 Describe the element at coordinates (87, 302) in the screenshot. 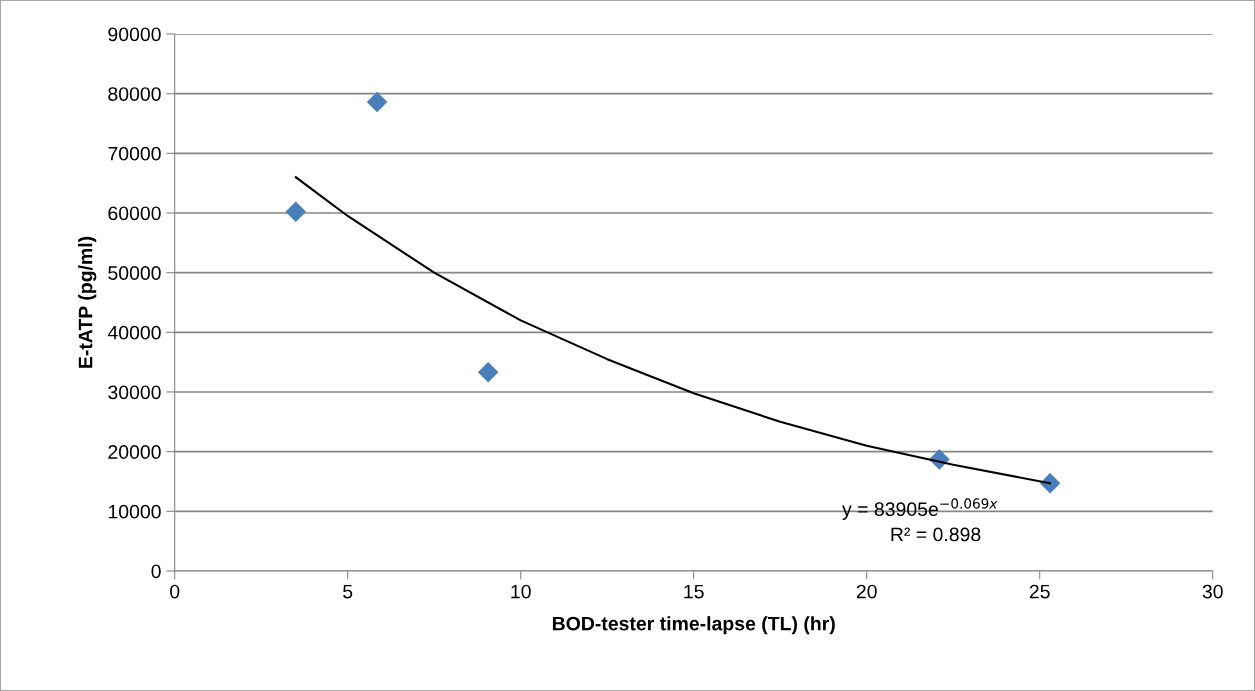

I see `y-axis-title: E-tATP (pg/ml)` at that location.